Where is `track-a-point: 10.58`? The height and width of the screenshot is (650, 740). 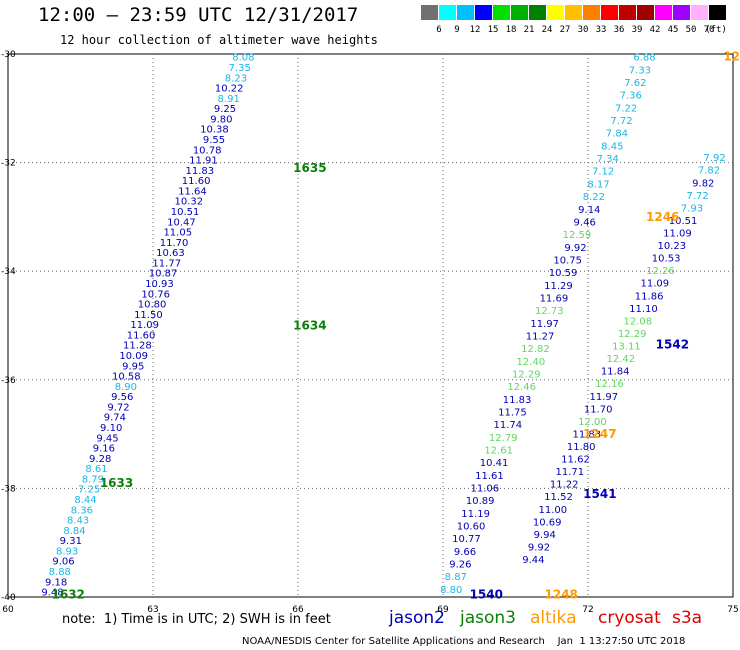
track-a-point: 10.58 is located at coordinates (126, 377).